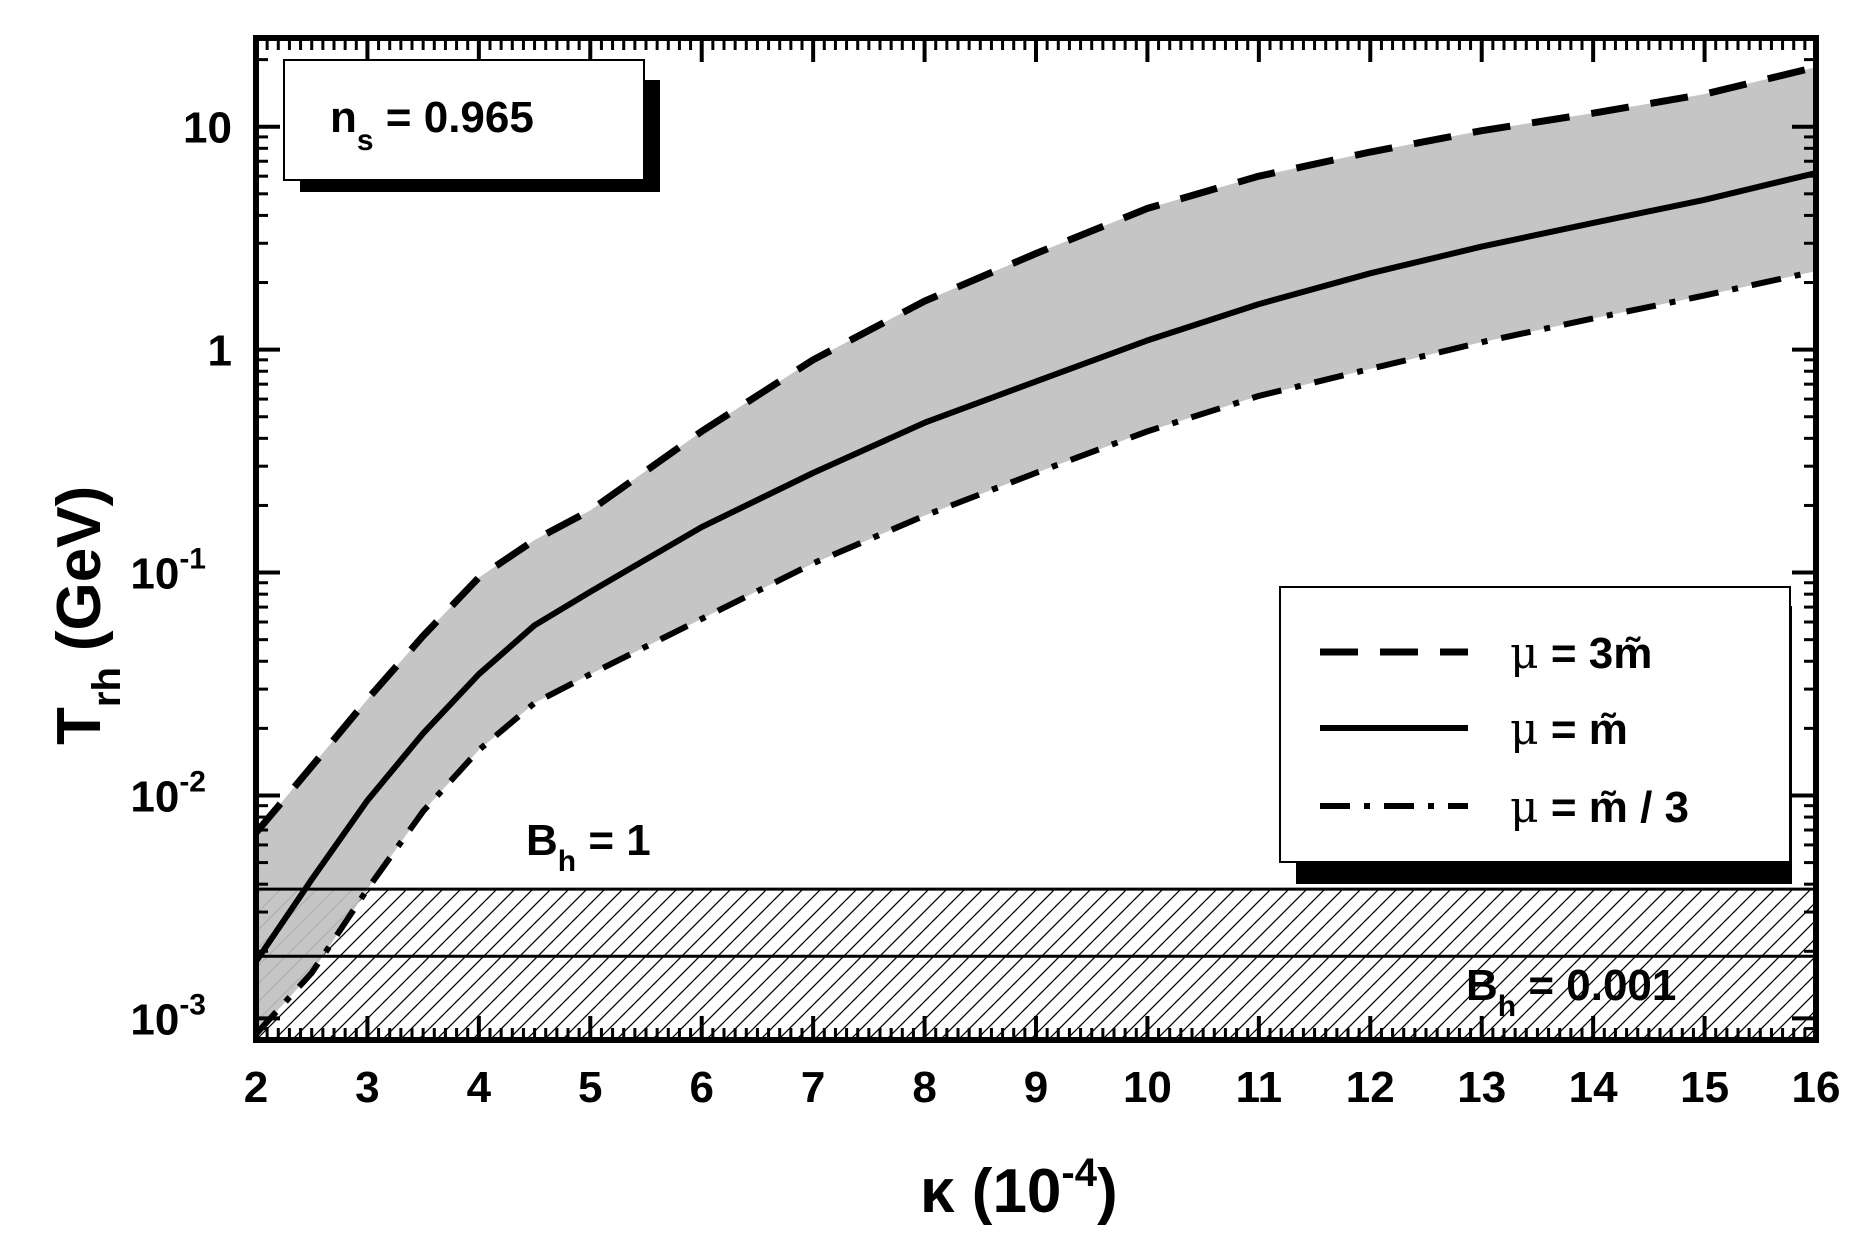 Image resolution: width=1866 pixels, height=1247 pixels. I want to click on x-tick-label: 4, so click(479, 1087).